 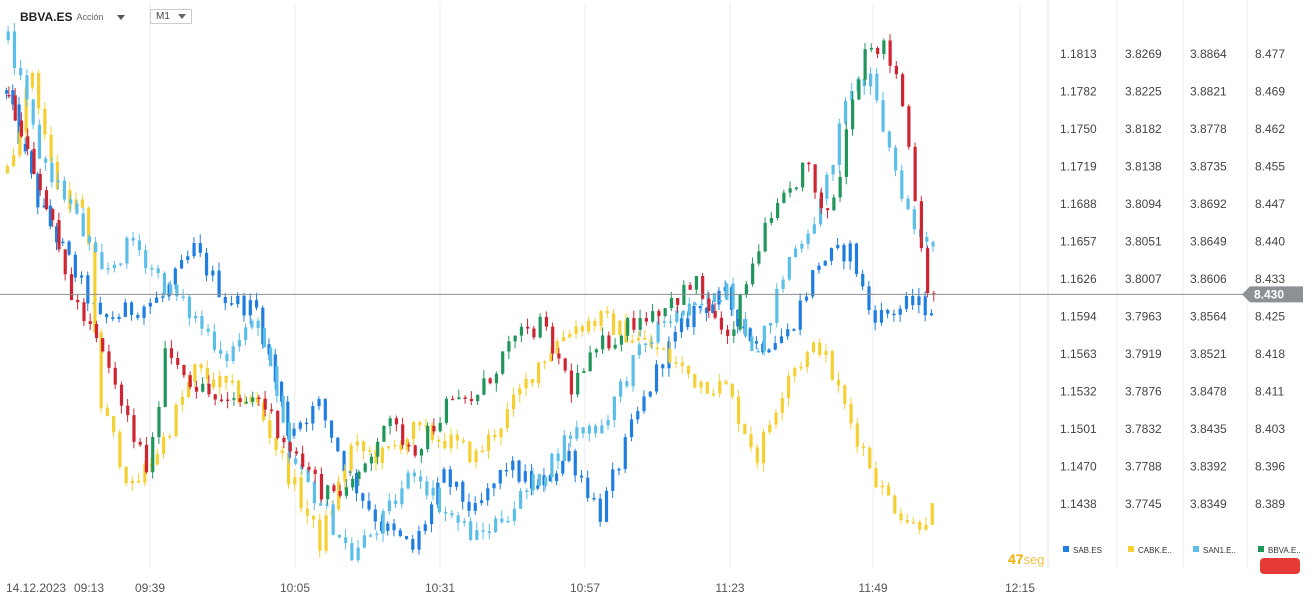 I want to click on timeframe-select: M1, so click(x=171, y=16).